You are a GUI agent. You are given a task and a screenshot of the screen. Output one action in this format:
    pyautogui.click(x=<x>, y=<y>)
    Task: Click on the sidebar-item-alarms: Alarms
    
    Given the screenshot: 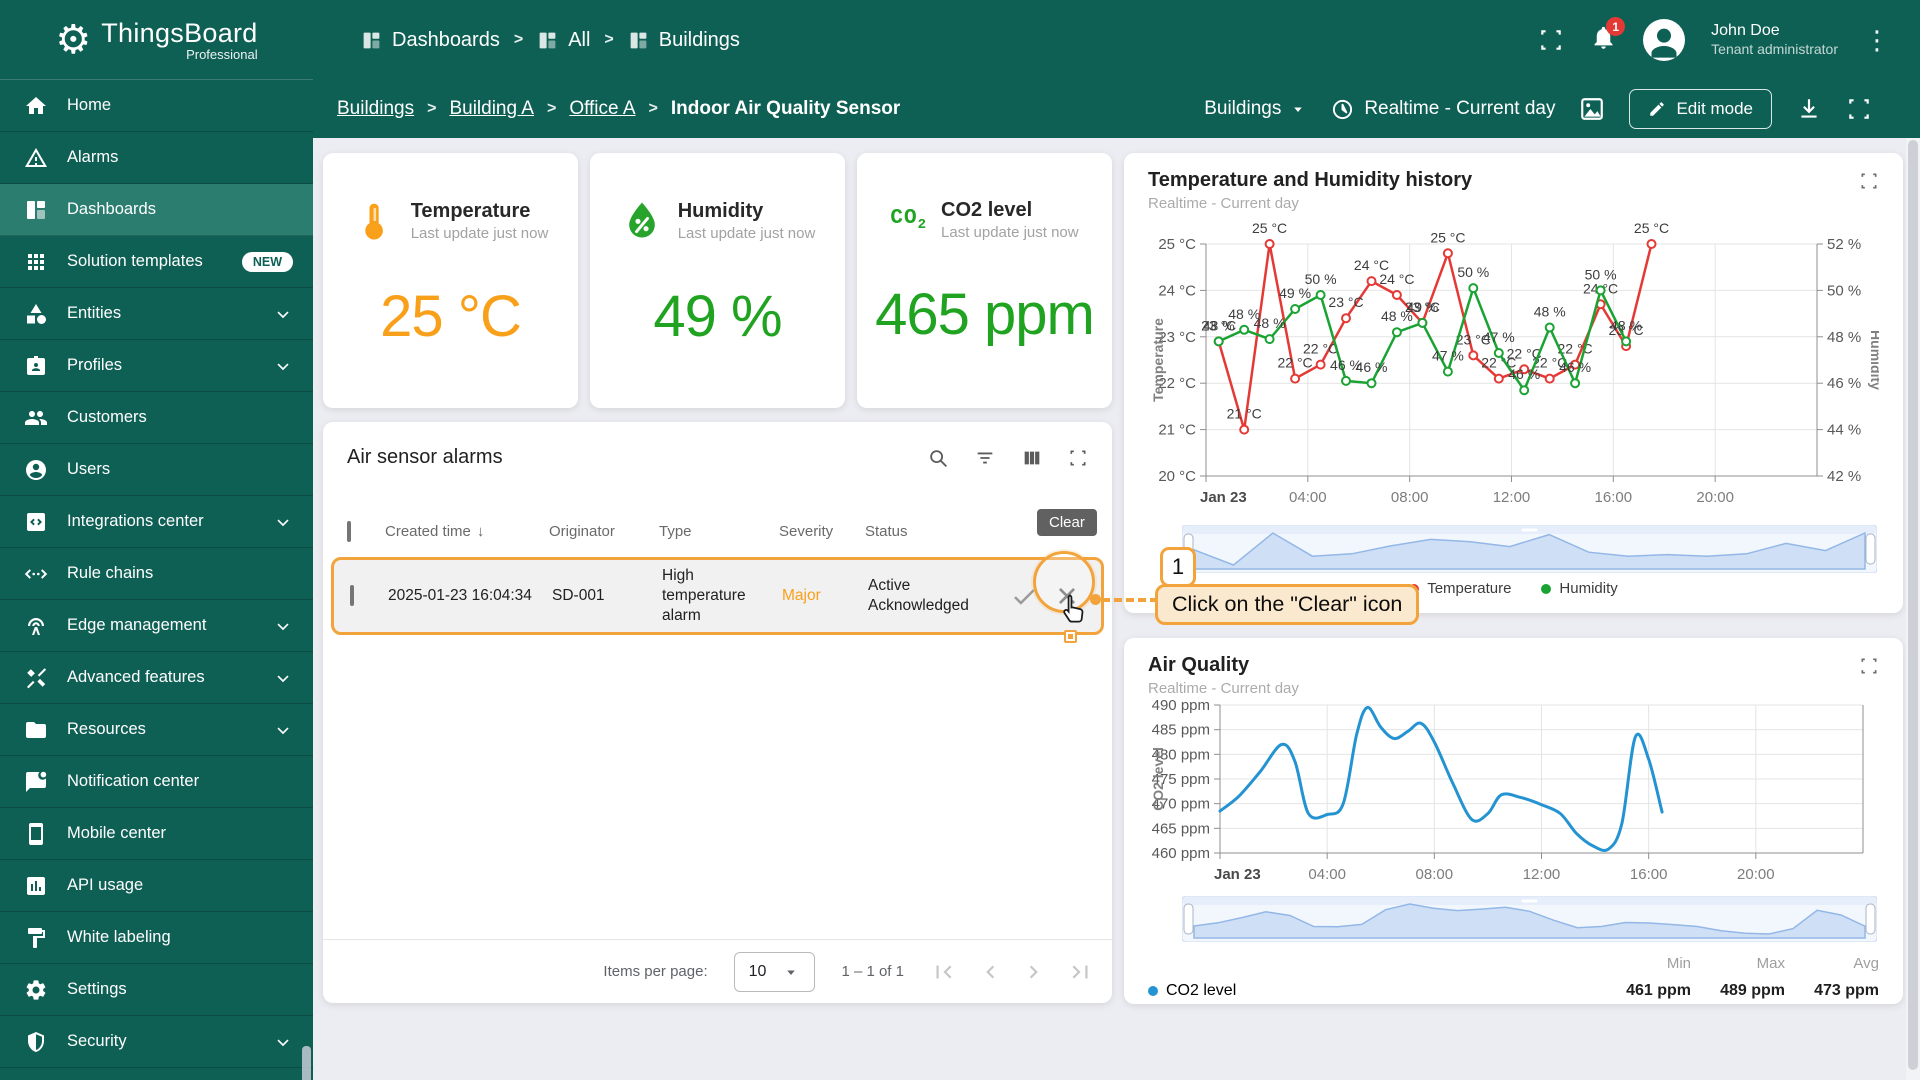 What is the action you would take?
    pyautogui.click(x=156, y=158)
    